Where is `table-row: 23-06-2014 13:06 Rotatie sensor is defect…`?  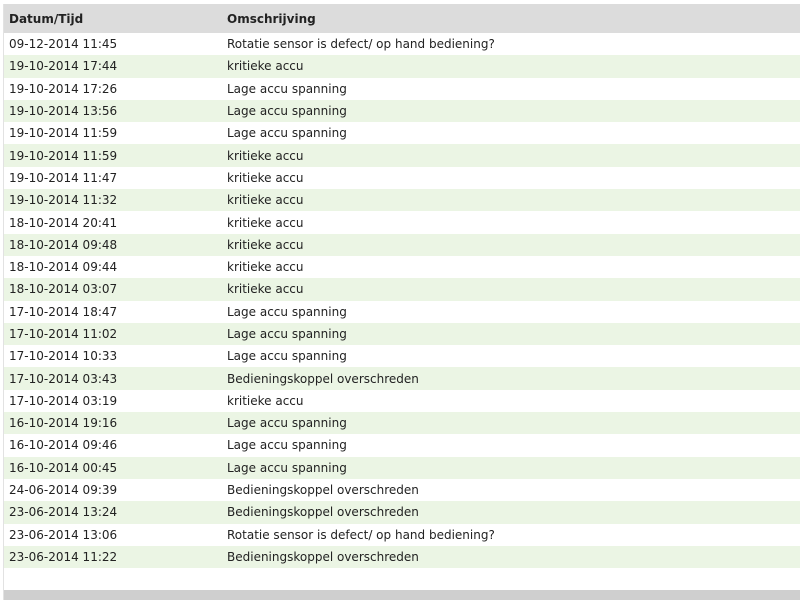
table-row: 23-06-2014 13:06 Rotatie sensor is defect… is located at coordinates (402, 535).